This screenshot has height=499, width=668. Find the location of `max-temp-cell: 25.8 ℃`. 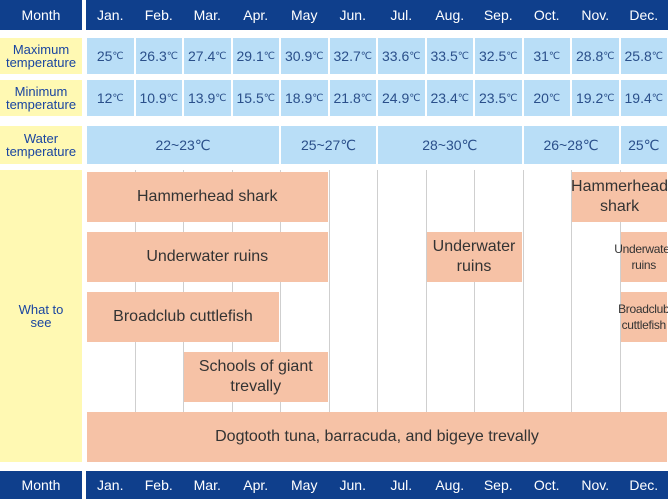

max-temp-cell: 25.8 ℃ is located at coordinates (643, 56).